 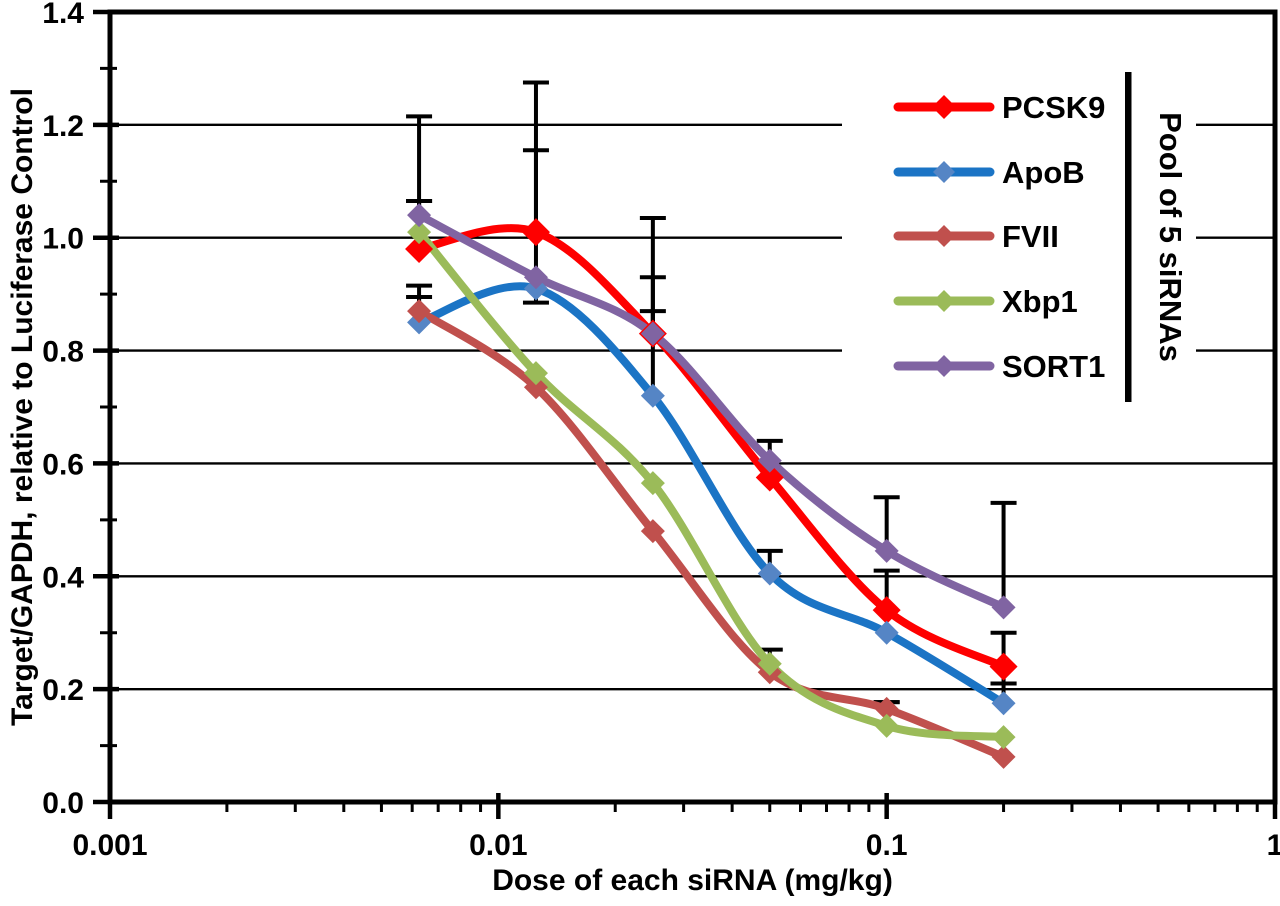 I want to click on legend-item-PCSK9: PCSK9, so click(x=999, y=107).